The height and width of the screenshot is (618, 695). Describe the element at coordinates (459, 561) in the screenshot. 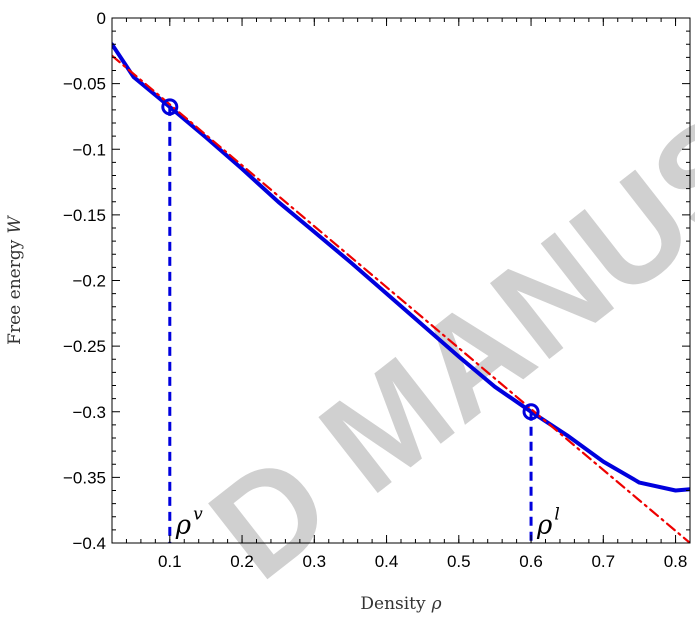

I see `x-tick-label: 0.5` at that location.